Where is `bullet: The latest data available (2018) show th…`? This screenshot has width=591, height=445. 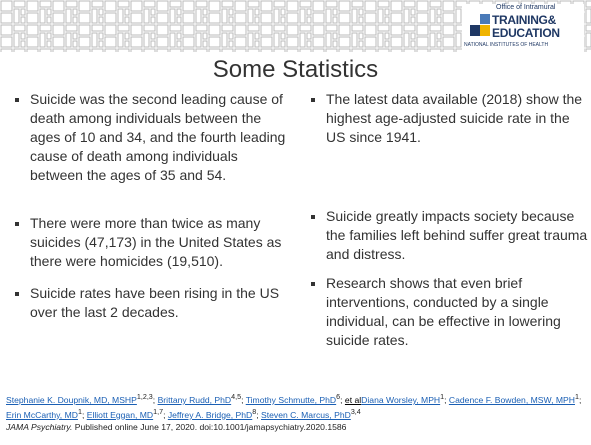
bullet: The latest data available (2018) show th… is located at coordinates (457, 118).